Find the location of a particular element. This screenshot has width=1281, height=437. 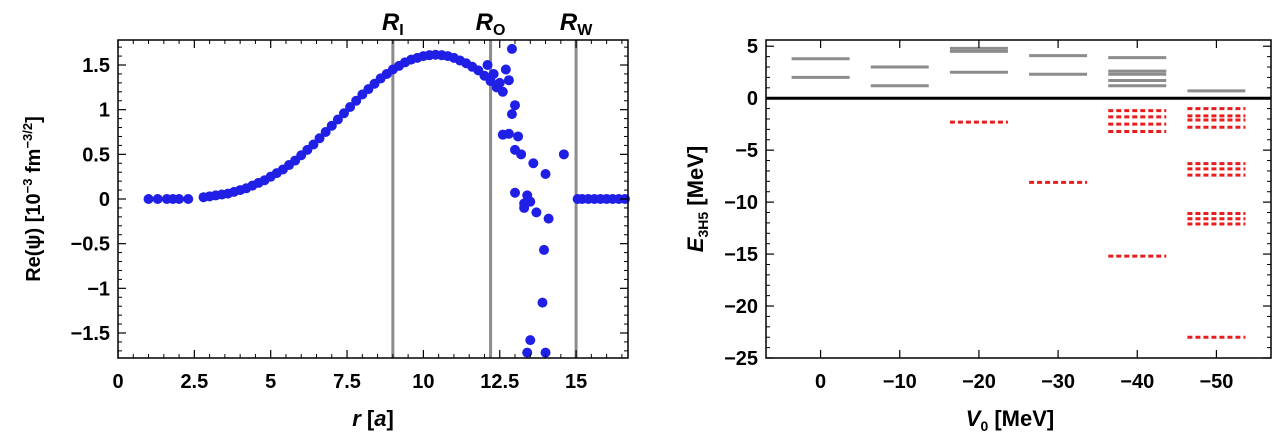

x-tick-label: −50 is located at coordinates (1216, 382).